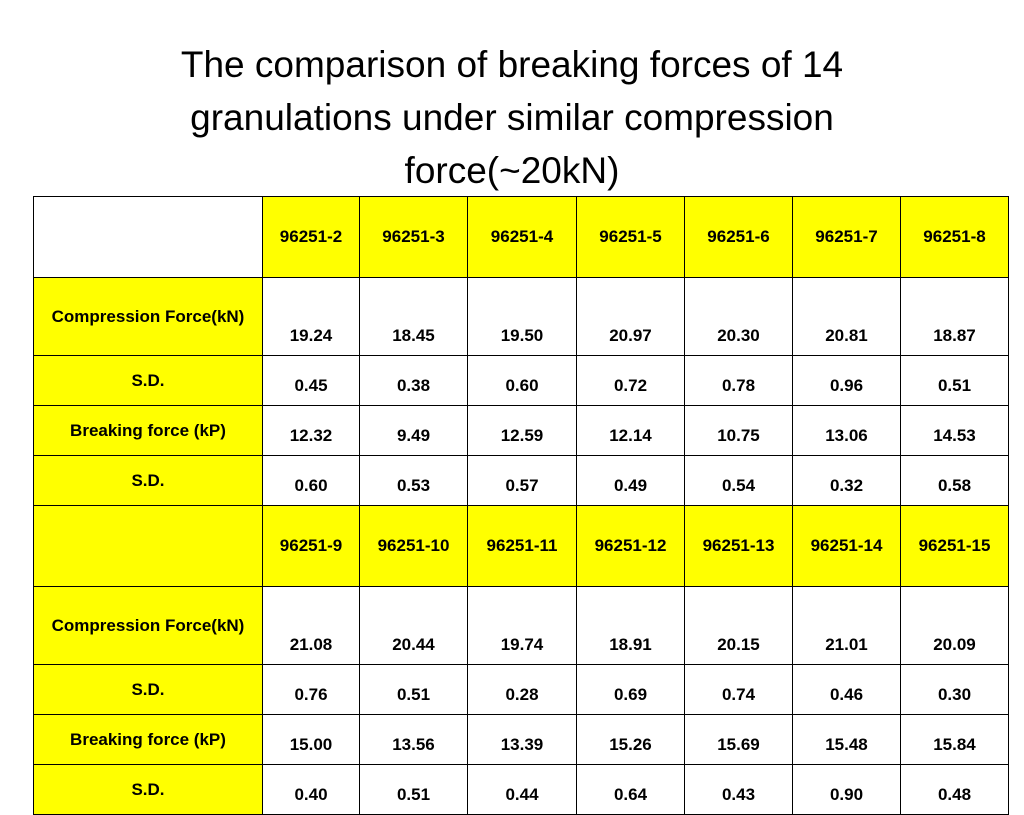  Describe the element at coordinates (413, 380) in the screenshot. I see `value-cell: 0.38` at that location.